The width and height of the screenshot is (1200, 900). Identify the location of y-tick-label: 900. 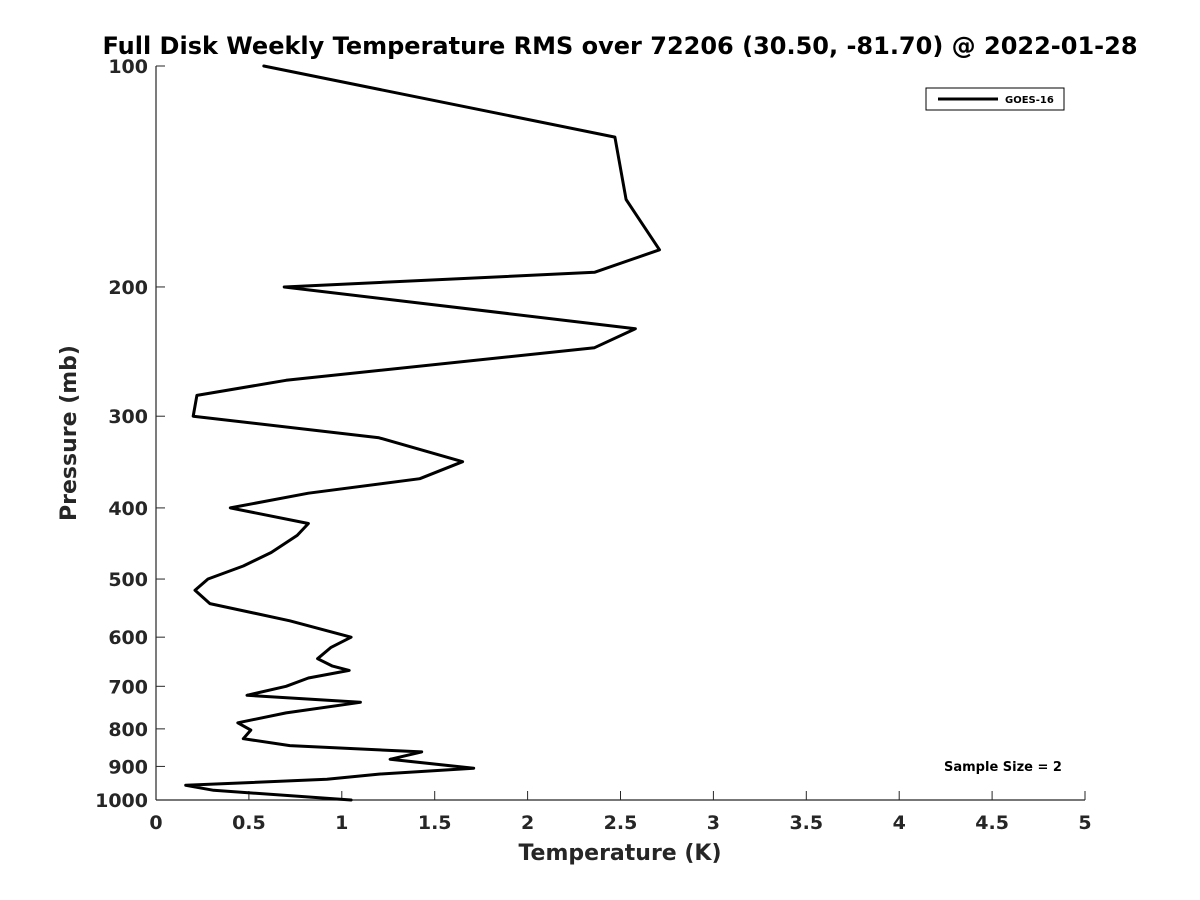
(128, 767).